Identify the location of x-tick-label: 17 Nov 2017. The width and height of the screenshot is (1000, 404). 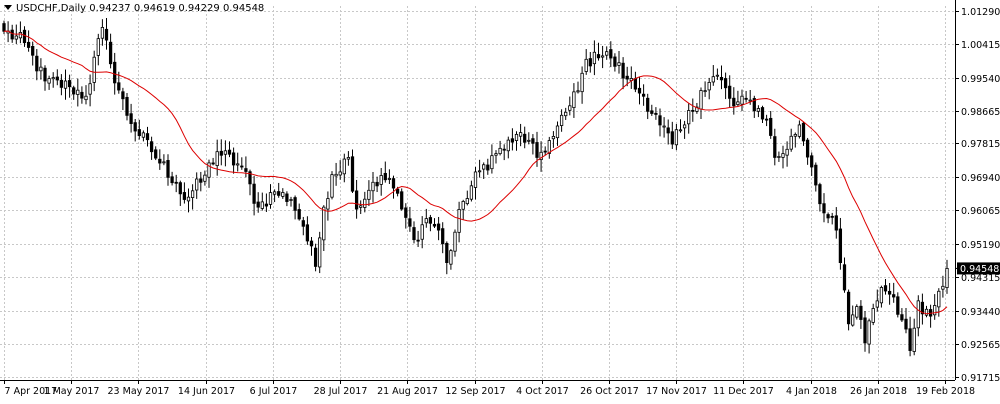
(676, 391).